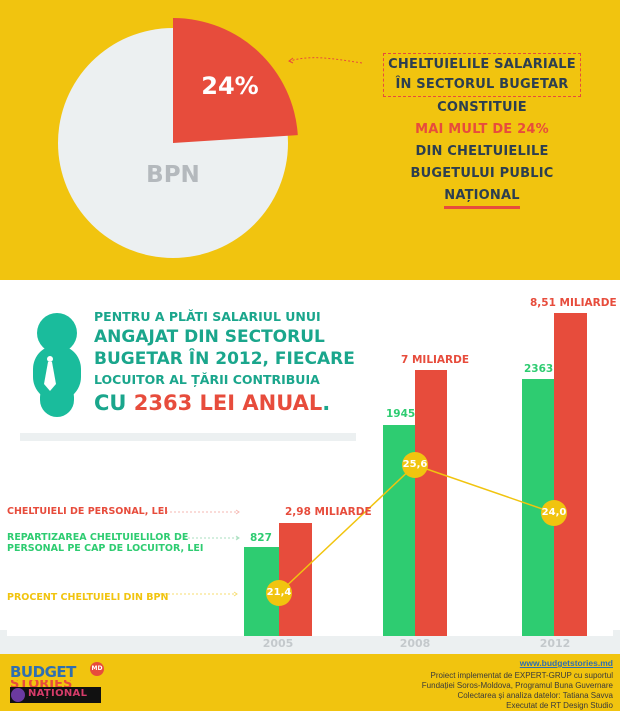 This screenshot has width=620, height=711. I want to click on national-logo-text: NAȚIONAL, so click(58, 693).